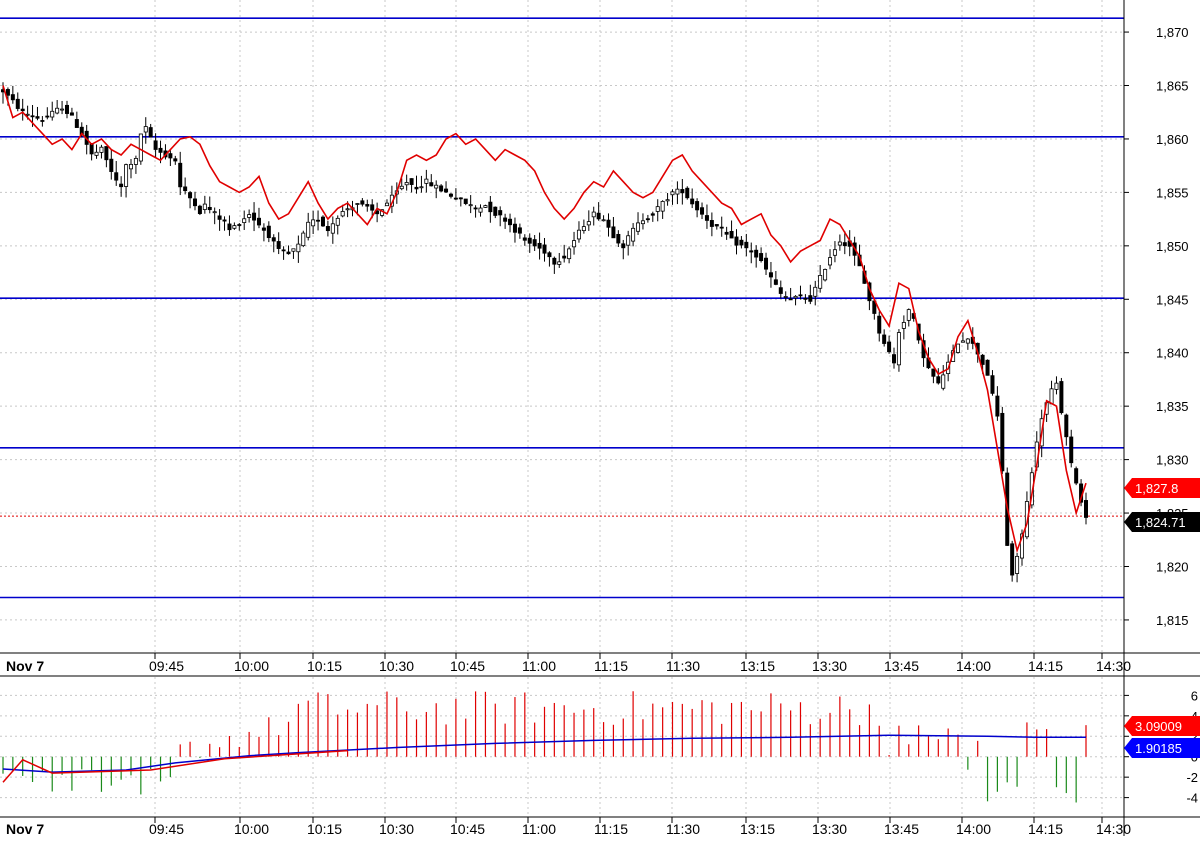 The width and height of the screenshot is (1200, 841). Describe the element at coordinates (1194, 736) in the screenshot. I see `osc-tick-label: 2` at that location.